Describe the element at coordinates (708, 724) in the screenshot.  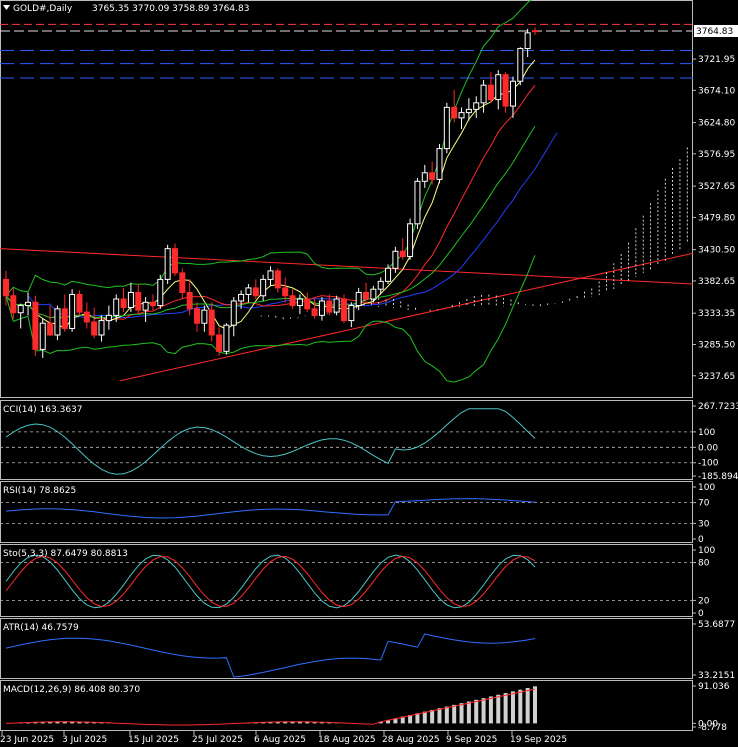
I see `axis-tick-label: 0.00` at that location.